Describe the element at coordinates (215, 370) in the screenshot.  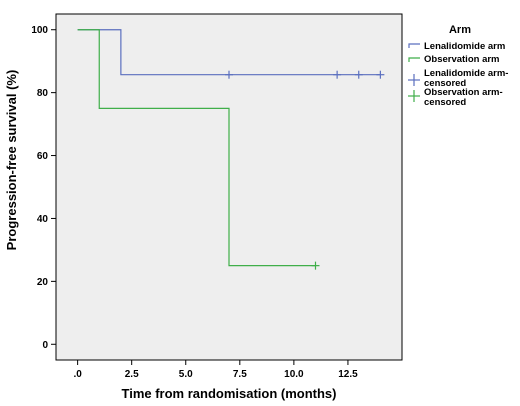
I see `x-axis-ticks: .0 2.5 5.0 7.5 10.0 12.5` at that location.